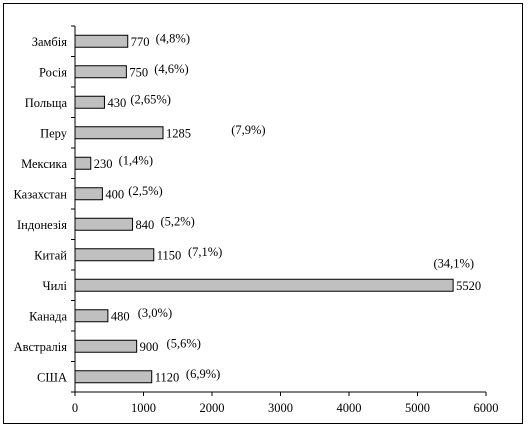 This screenshot has width=528, height=429. What do you see at coordinates (138, 72) in the screenshot?
I see `value-label: 750` at bounding box center [138, 72].